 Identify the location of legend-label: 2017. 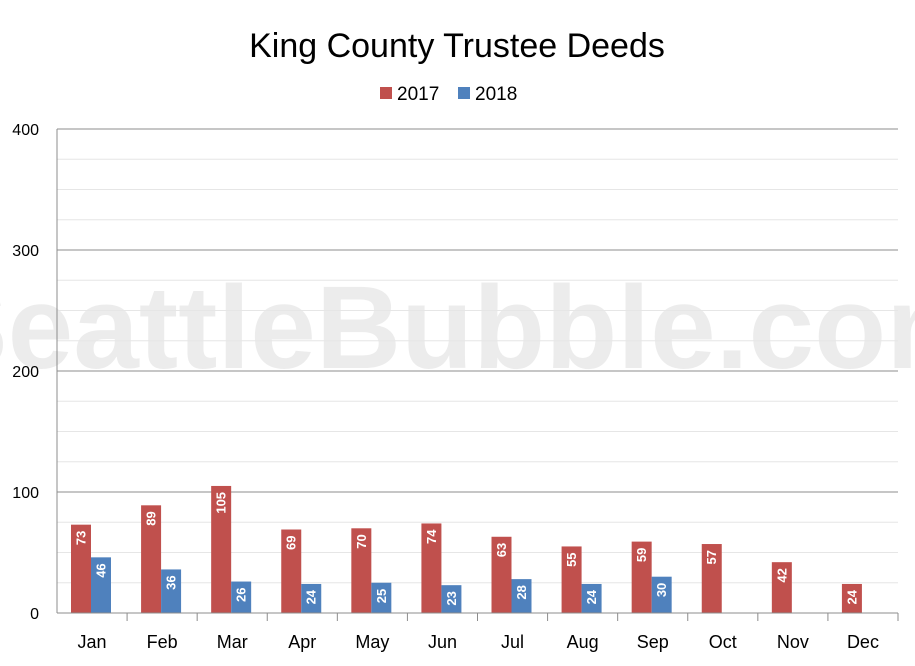
(418, 94).